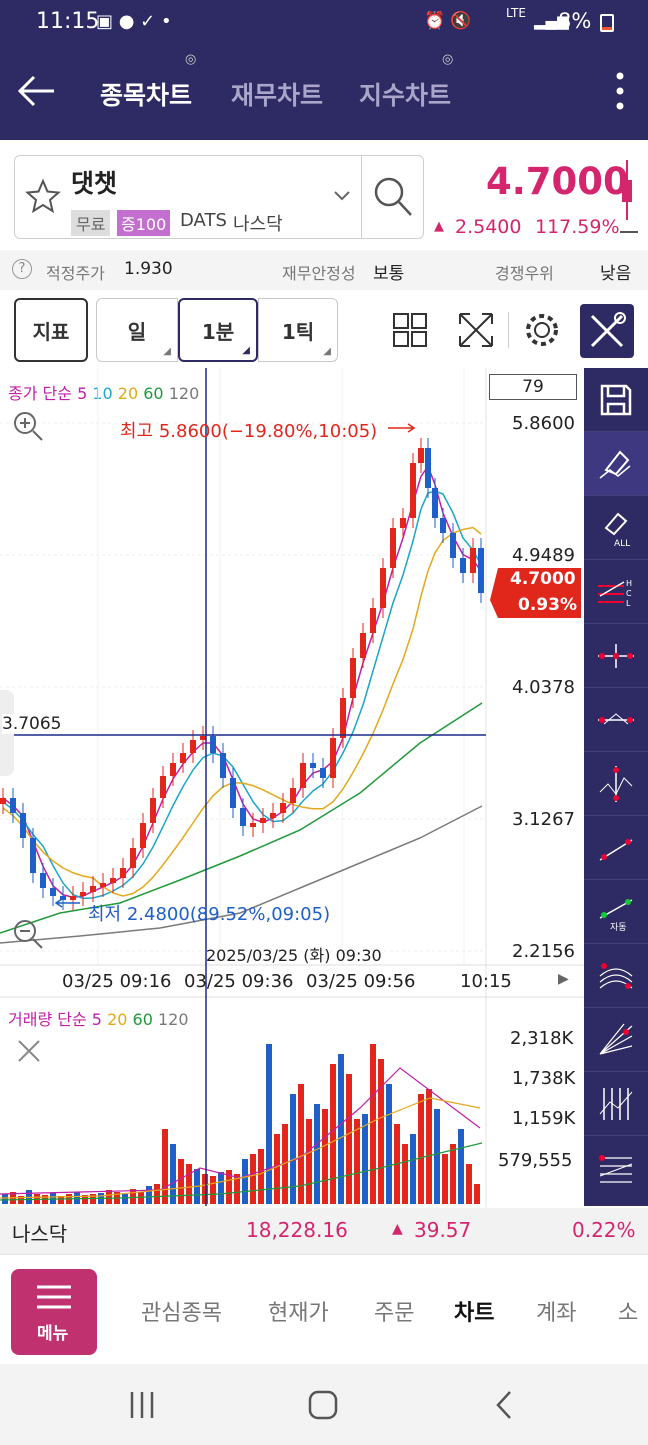  What do you see at coordinates (542, 330) in the screenshot?
I see `settings-gear-icon` at bounding box center [542, 330].